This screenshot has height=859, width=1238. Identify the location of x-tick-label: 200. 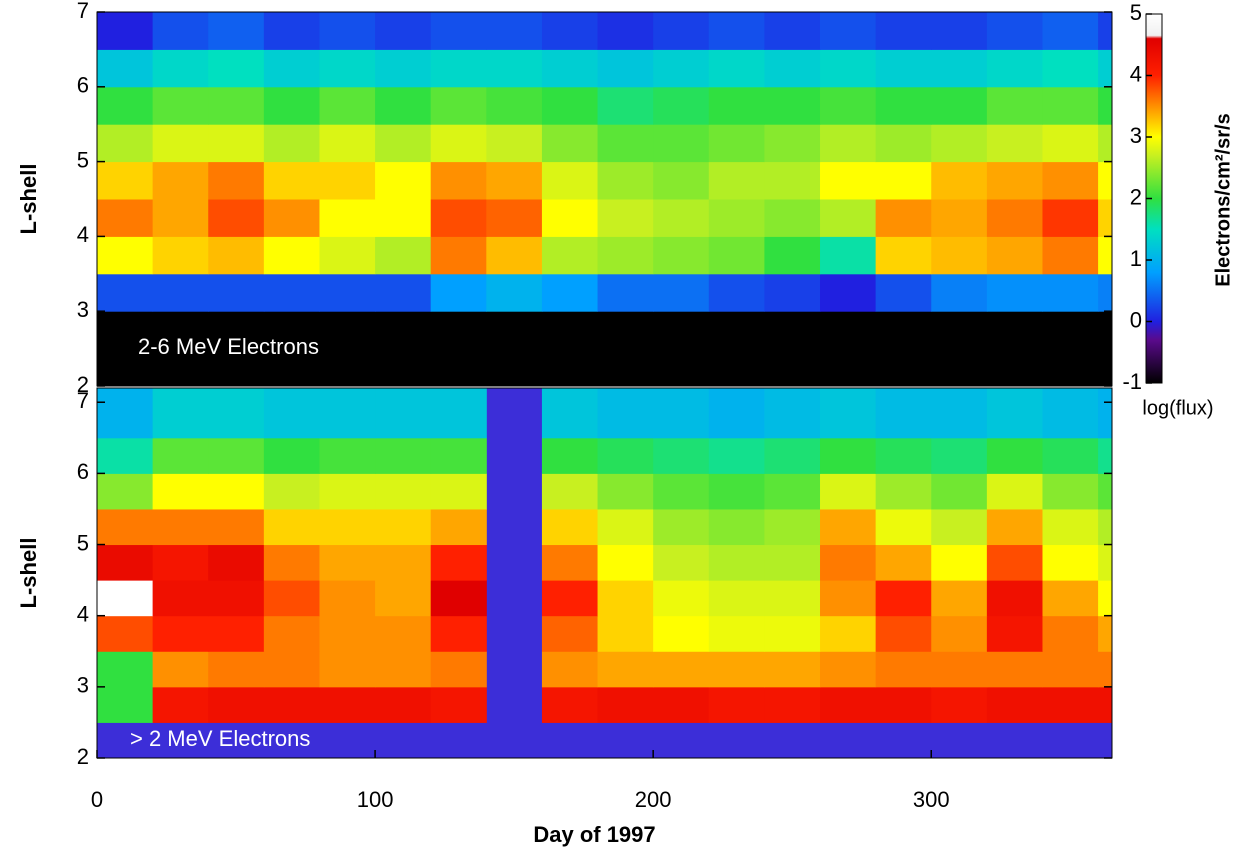
(653, 799).